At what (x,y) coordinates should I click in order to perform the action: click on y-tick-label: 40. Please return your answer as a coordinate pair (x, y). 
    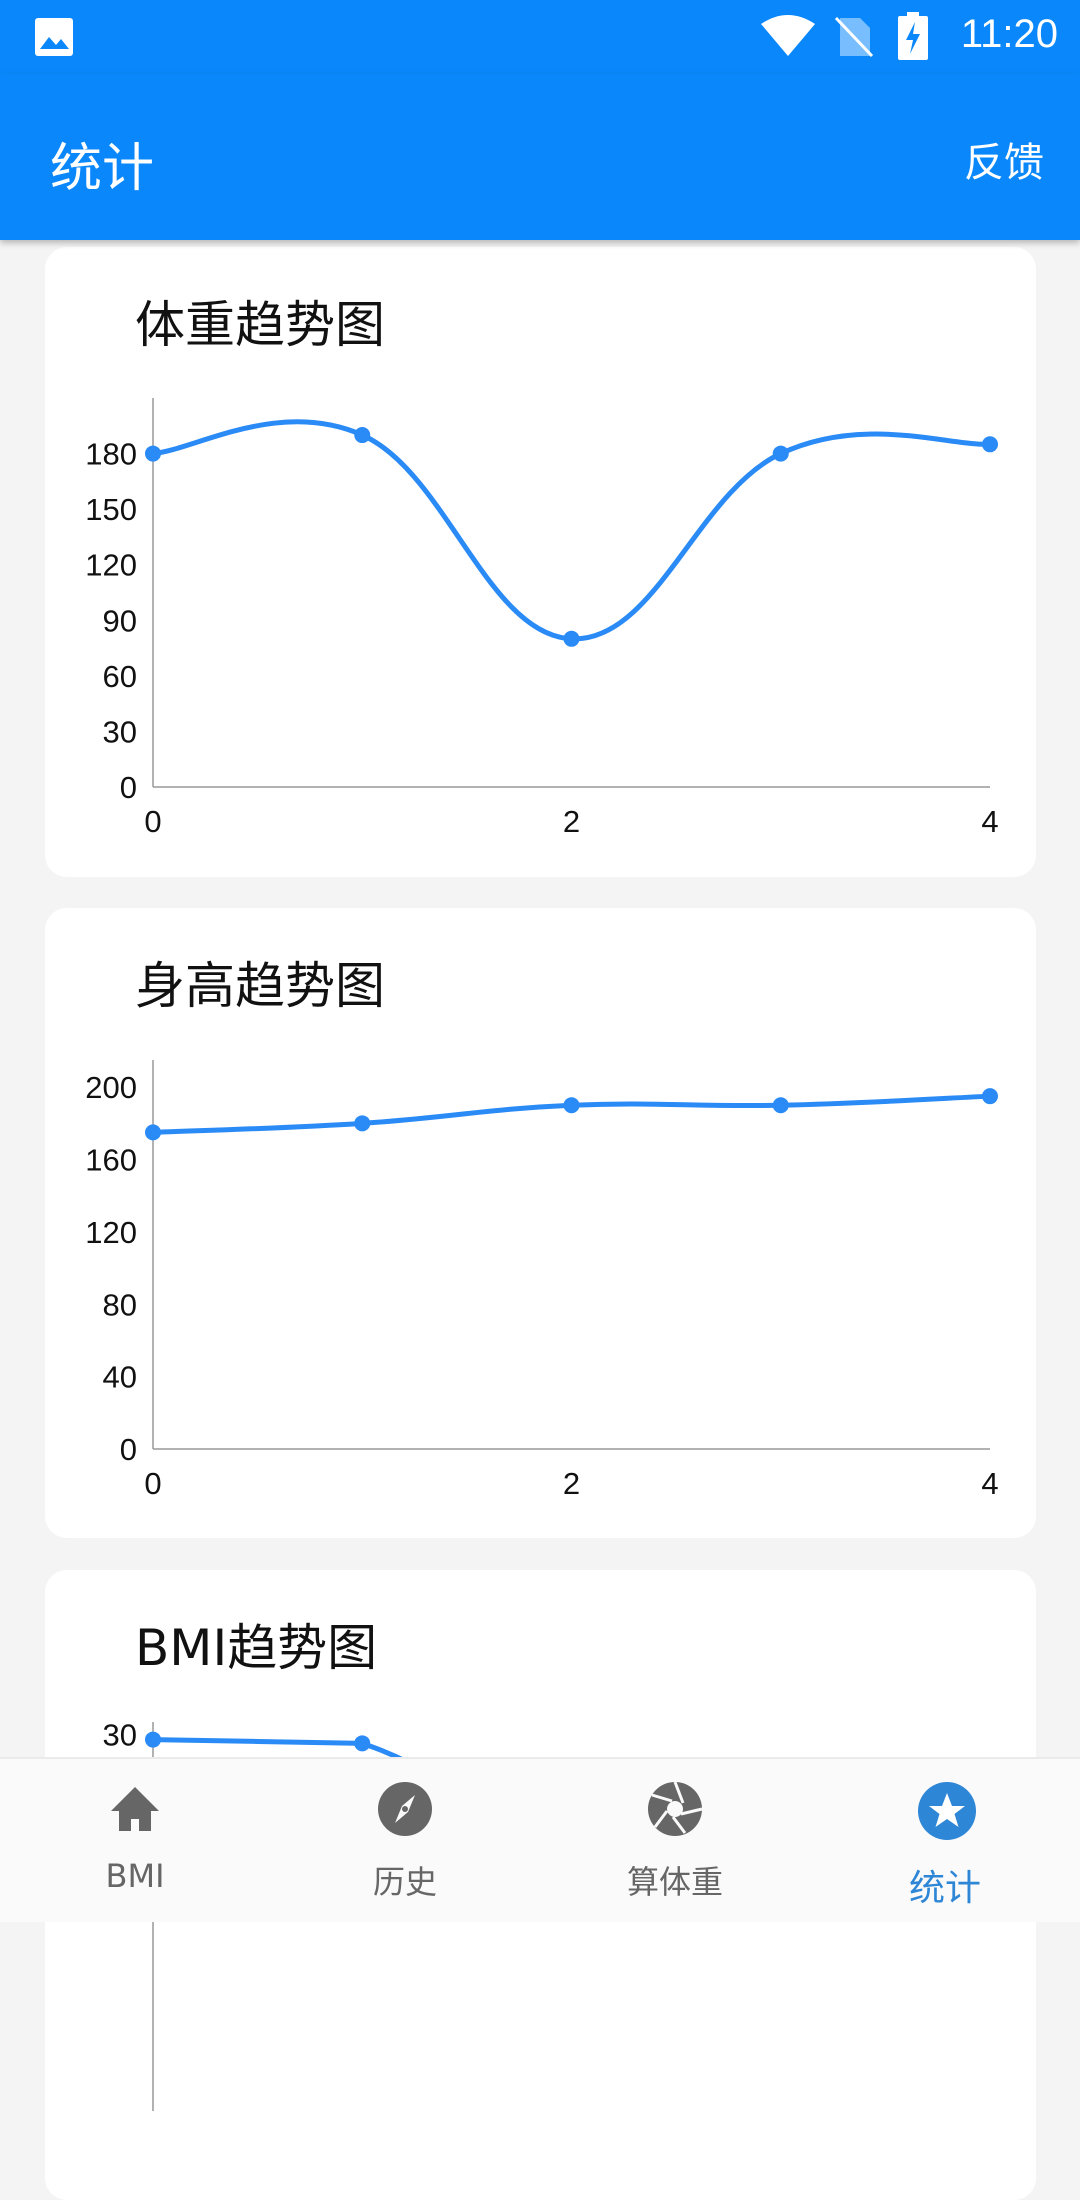
    Looking at the image, I should click on (120, 1377).